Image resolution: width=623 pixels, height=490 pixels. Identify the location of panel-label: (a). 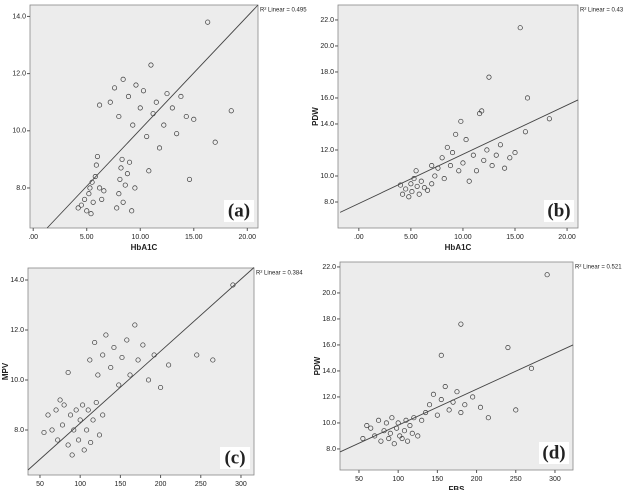
(239, 210).